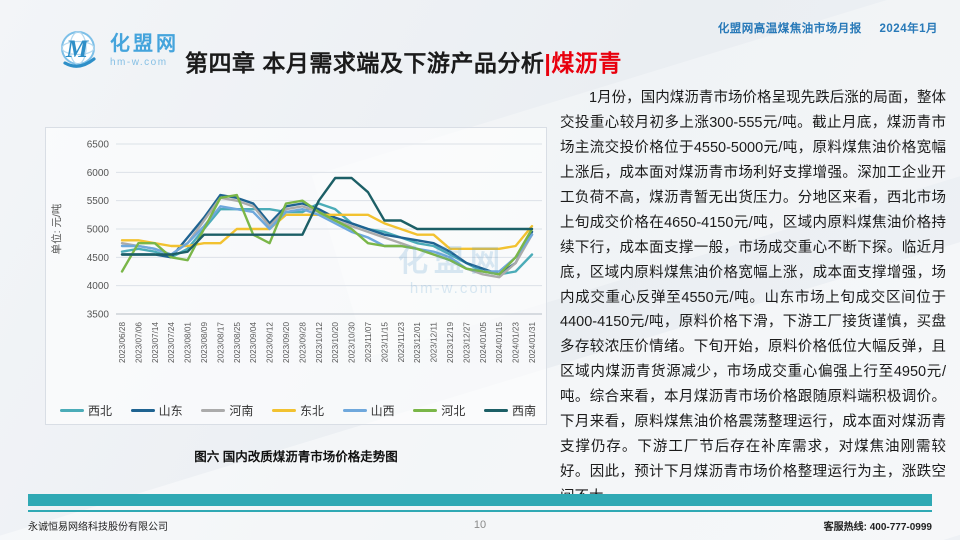 The width and height of the screenshot is (960, 540). Describe the element at coordinates (509, 410) in the screenshot. I see `legend-item-西南: 西南` at that location.